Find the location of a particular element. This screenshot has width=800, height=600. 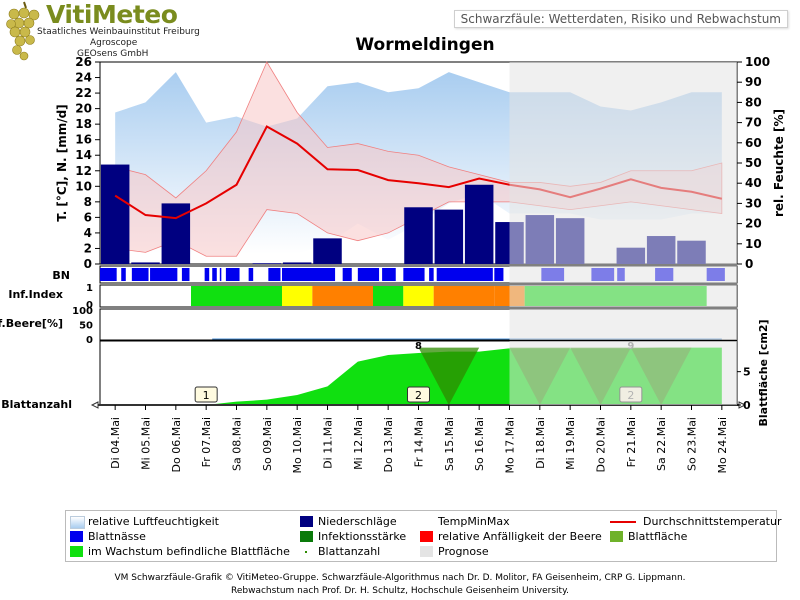

right-tick-label-20: 20 is located at coordinates (753, 224).